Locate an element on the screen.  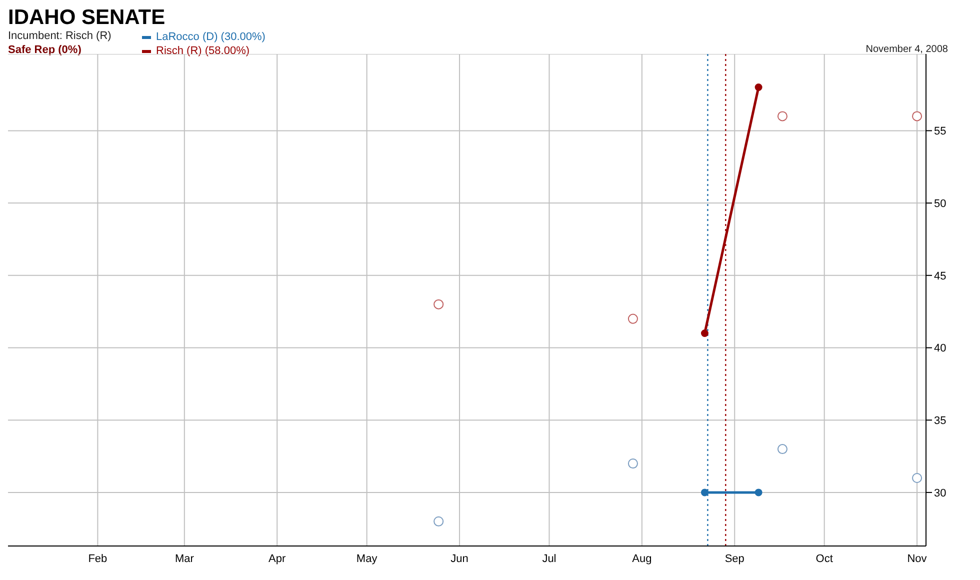
legend-label: Risch (R) (58.00%) is located at coordinates (203, 51).